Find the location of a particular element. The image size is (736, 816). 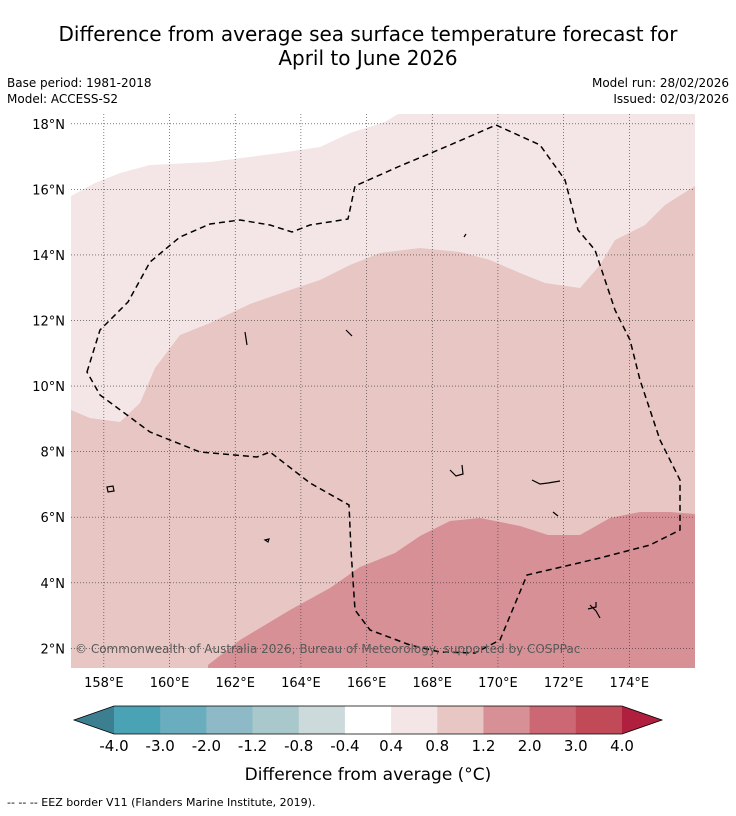

lon-tick-label: 162°E is located at coordinates (235, 683).